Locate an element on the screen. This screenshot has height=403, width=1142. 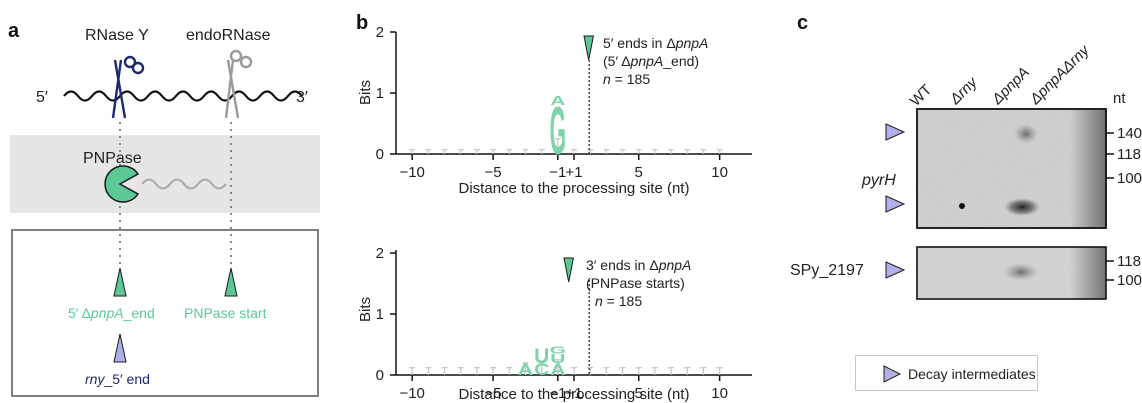
rnase-y-scissors-icon is located at coordinates (128, 87).